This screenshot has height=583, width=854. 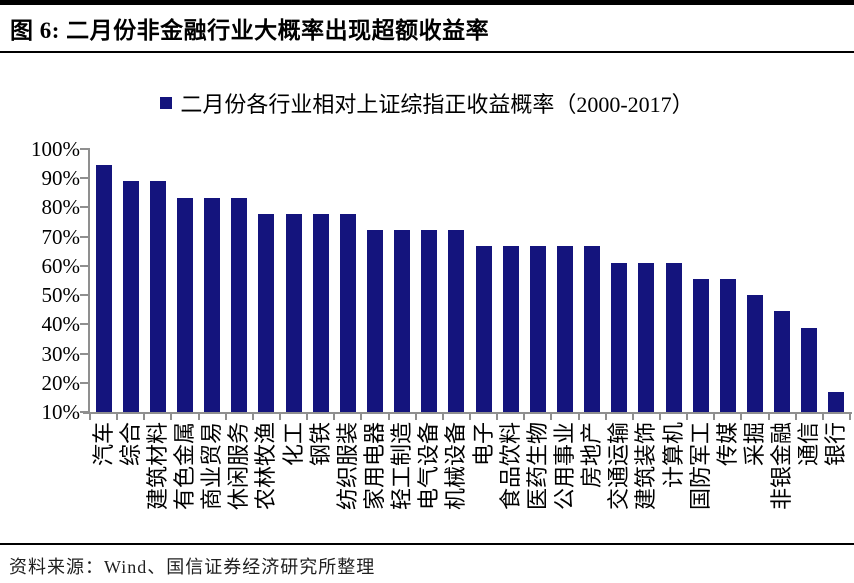 I want to click on x-category-label-text: 非银金融, so click(x=782, y=466).